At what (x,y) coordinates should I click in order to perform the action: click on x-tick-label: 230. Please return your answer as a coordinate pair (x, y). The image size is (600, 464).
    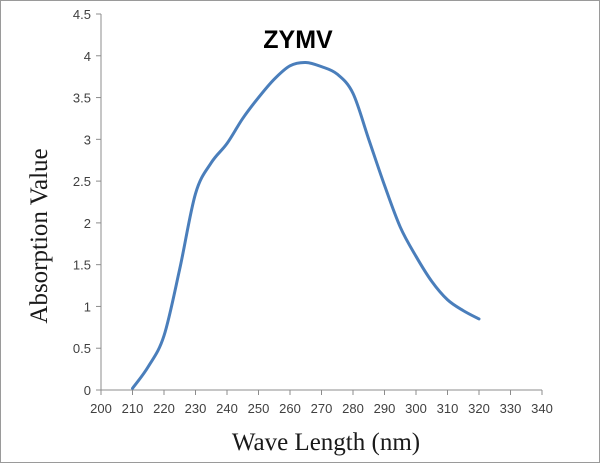
    Looking at the image, I should click on (196, 408).